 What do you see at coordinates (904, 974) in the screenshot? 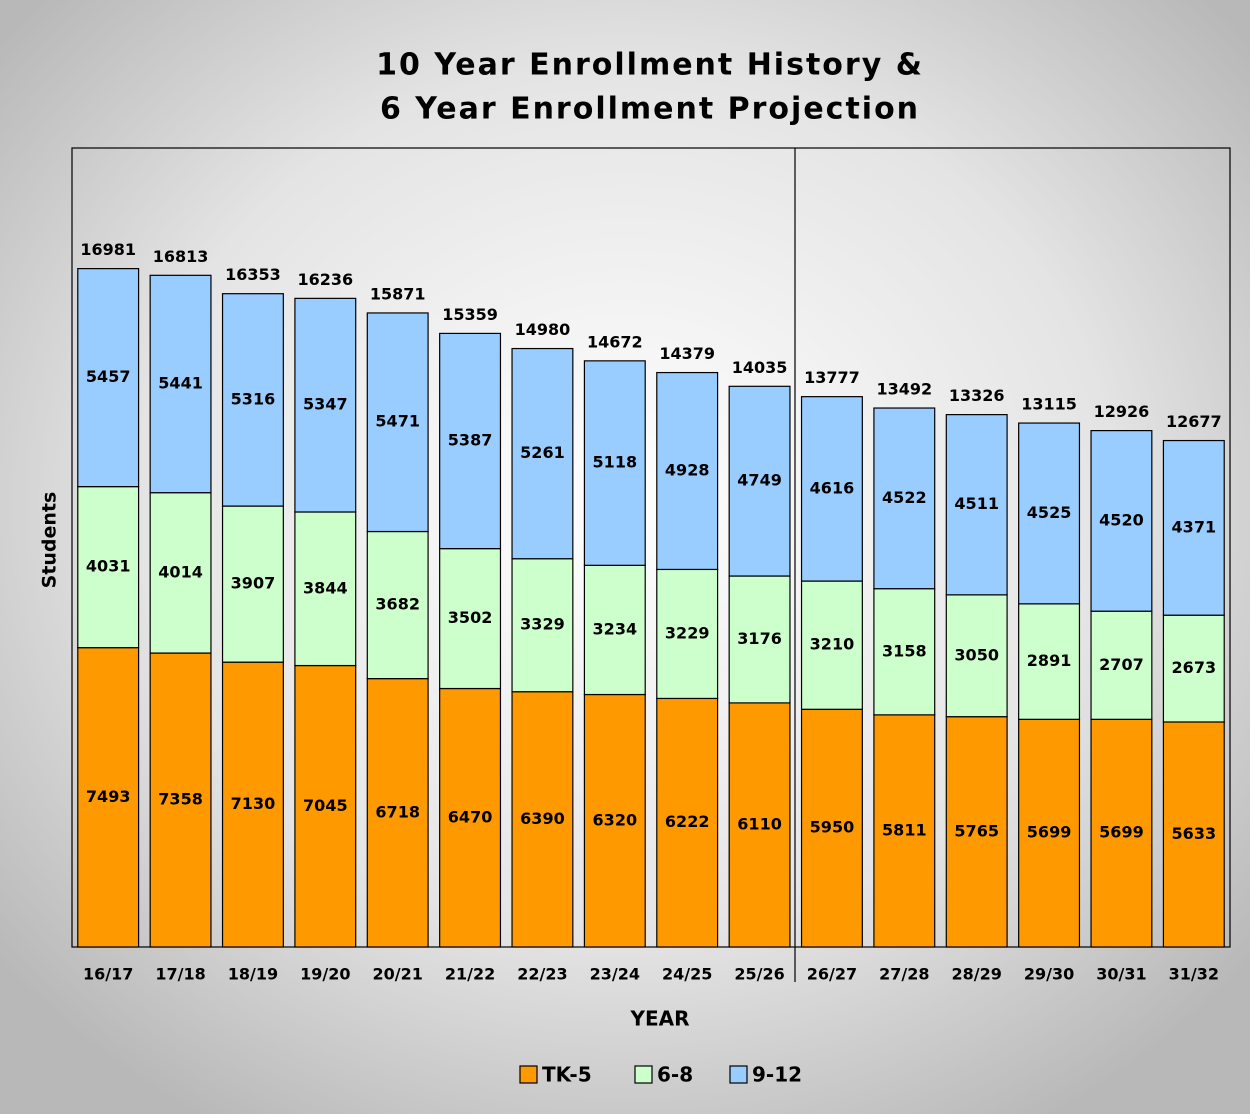
I see `x-tick-label: 27/28` at bounding box center [904, 974].